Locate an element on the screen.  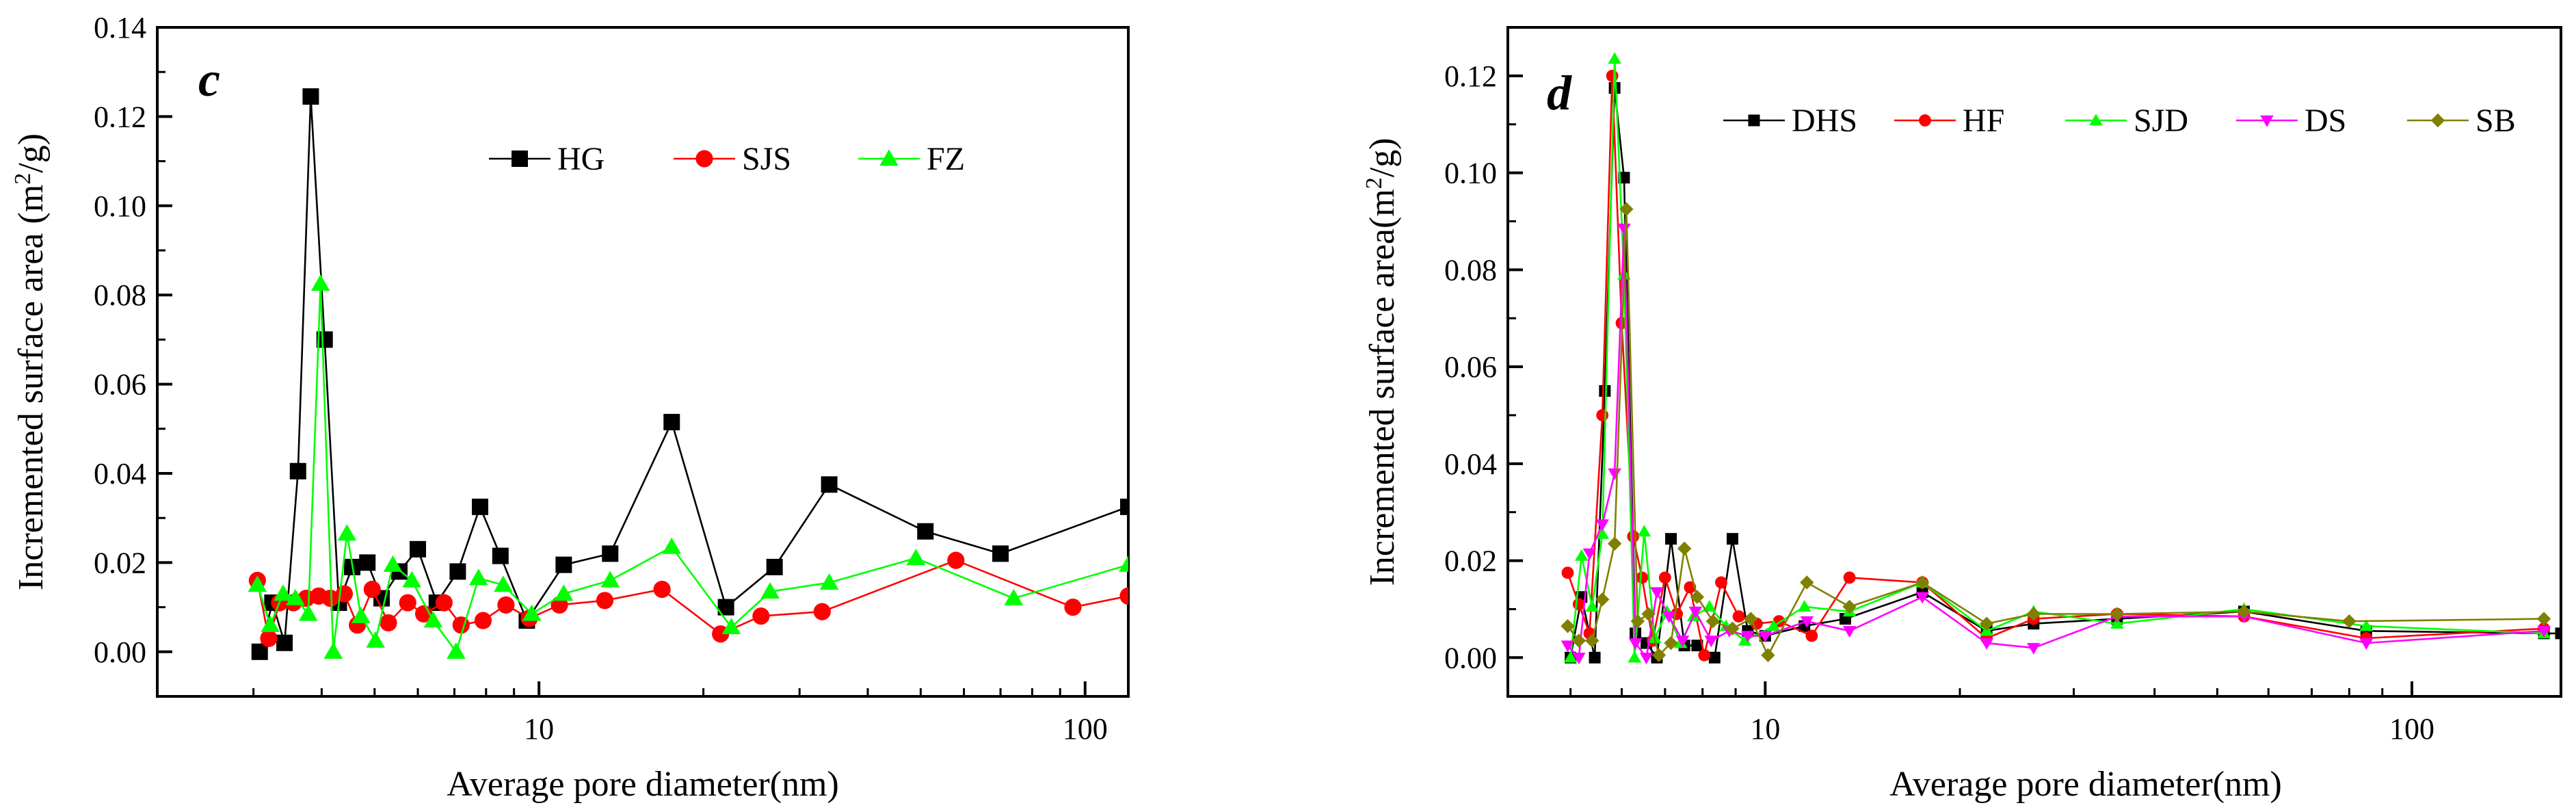
panel-d-y-tick-label: 0.04 is located at coordinates (1470, 464).